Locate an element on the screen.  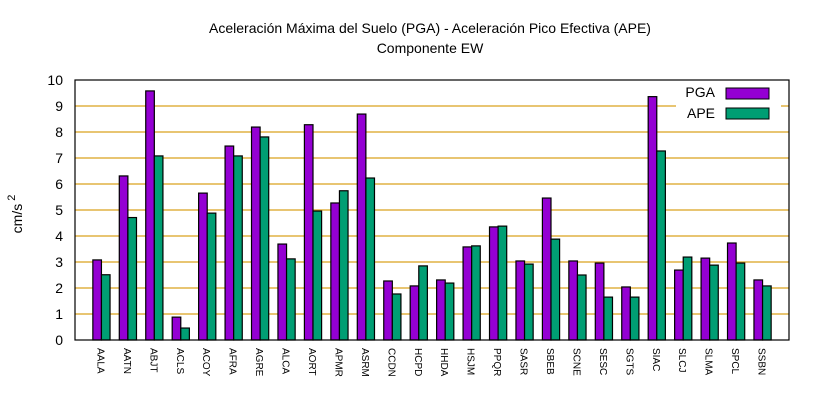
bar-ape-ssbn is located at coordinates (766, 313).